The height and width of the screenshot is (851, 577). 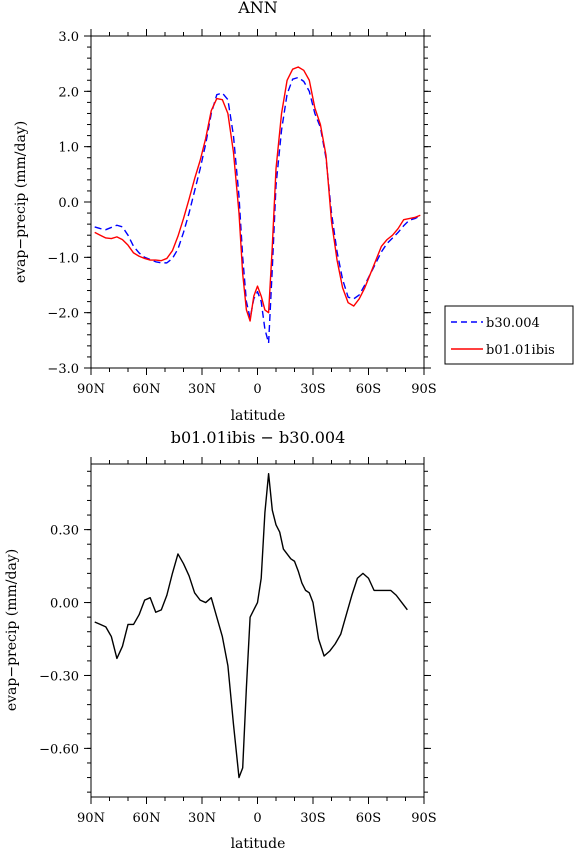 What do you see at coordinates (64, 531) in the screenshot?
I see `y-tick-label: 0.30` at bounding box center [64, 531].